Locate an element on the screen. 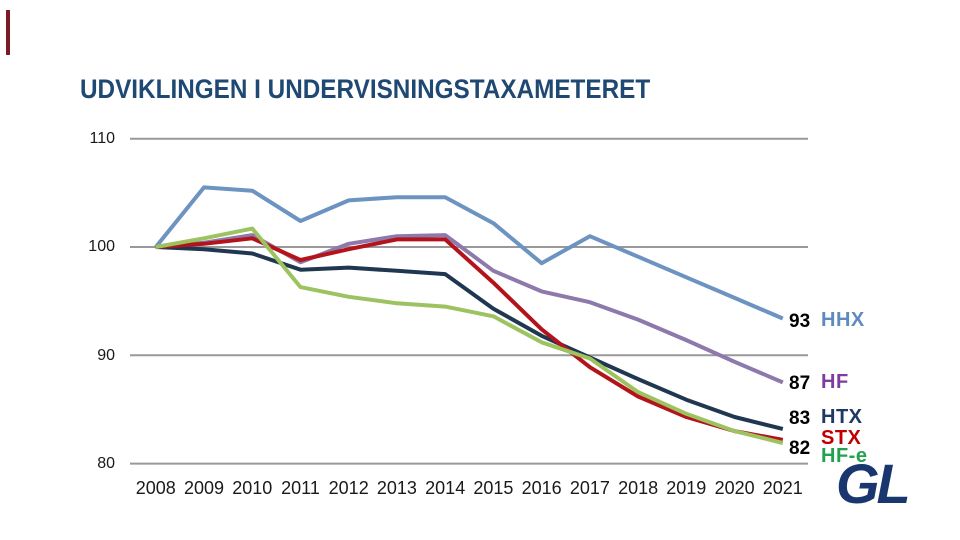  end-value-hf: 87 is located at coordinates (800, 383).